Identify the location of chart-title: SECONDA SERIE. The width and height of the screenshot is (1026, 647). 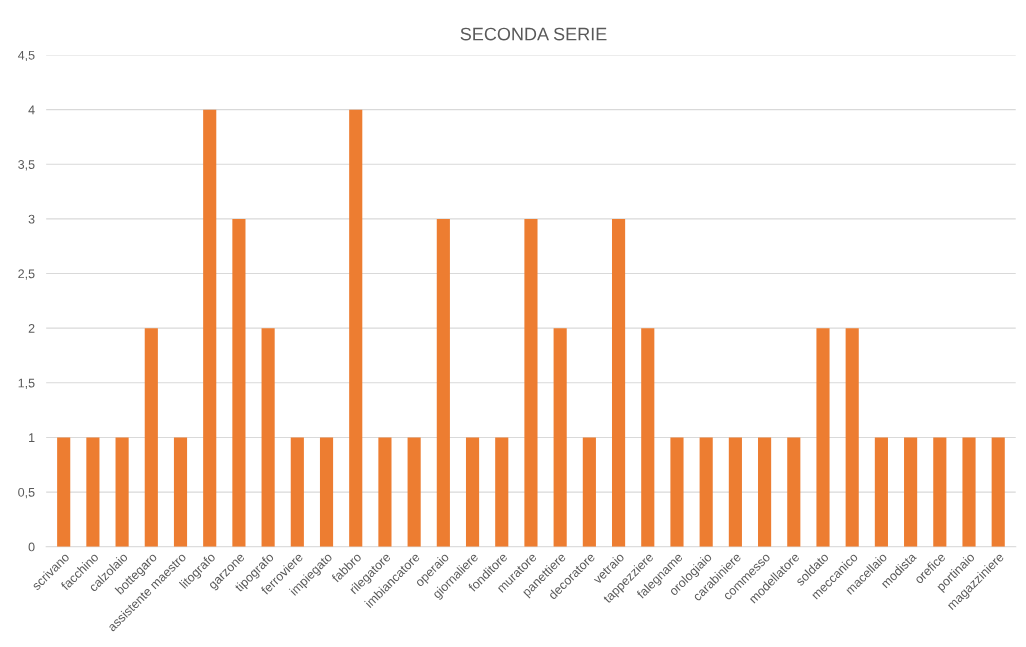
(533, 34).